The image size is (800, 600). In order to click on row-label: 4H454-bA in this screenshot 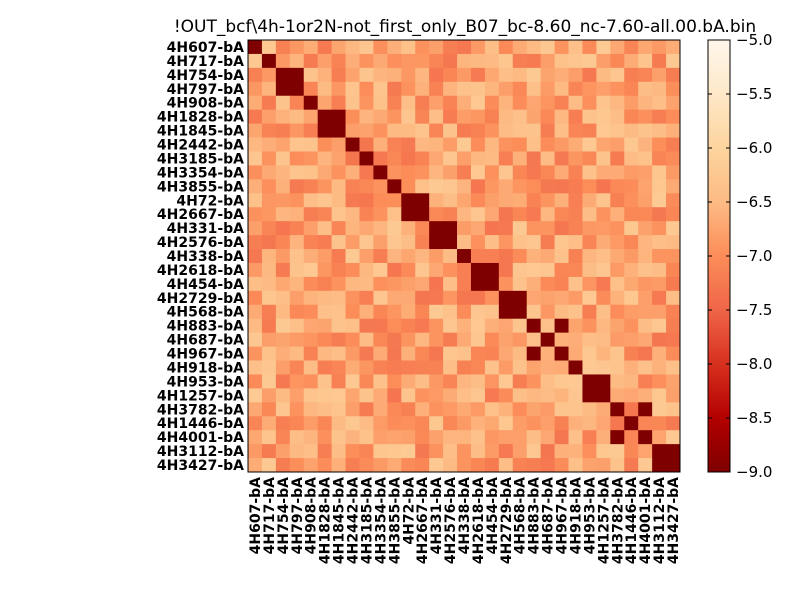, I will do `click(206, 285)`.